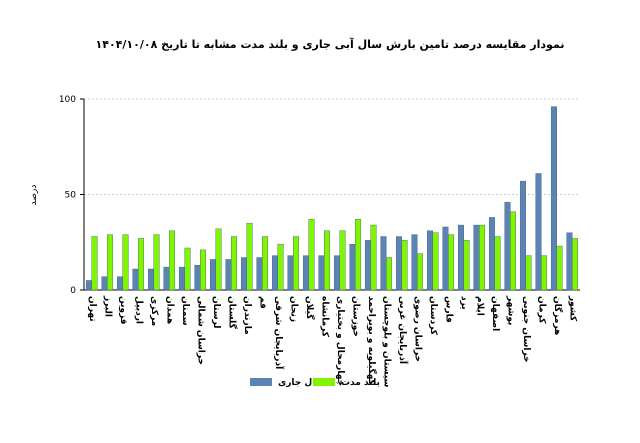 The width and height of the screenshot is (640, 443). I want to click on x-tick-label: گیلان, so click(310, 308).